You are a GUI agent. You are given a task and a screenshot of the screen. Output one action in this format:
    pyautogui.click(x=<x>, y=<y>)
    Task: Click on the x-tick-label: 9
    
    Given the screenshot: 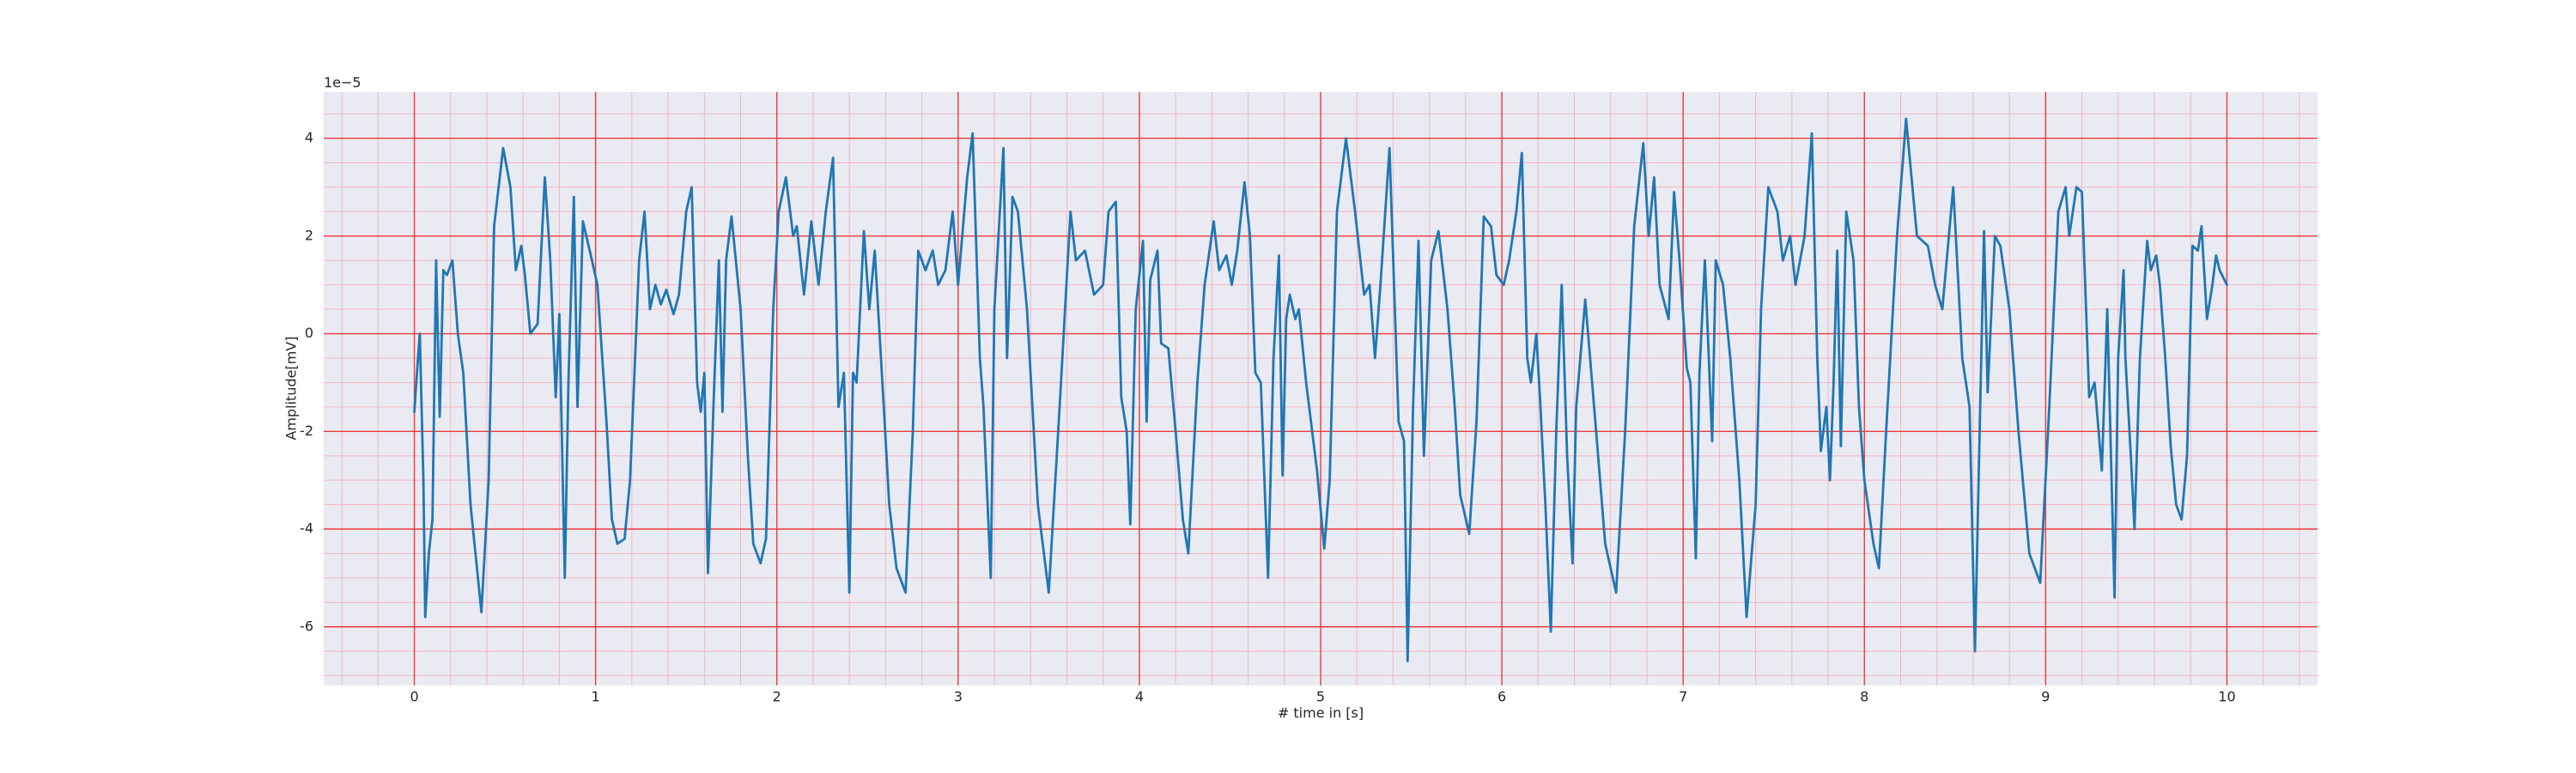 What is the action you would take?
    pyautogui.click(x=2046, y=697)
    